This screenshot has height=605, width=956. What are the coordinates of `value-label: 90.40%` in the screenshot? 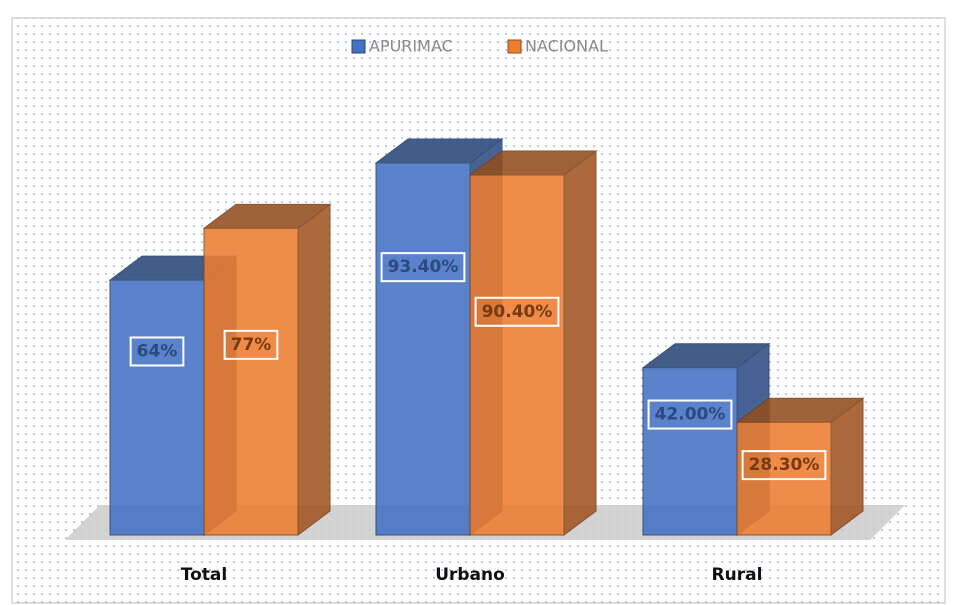 It's located at (517, 312).